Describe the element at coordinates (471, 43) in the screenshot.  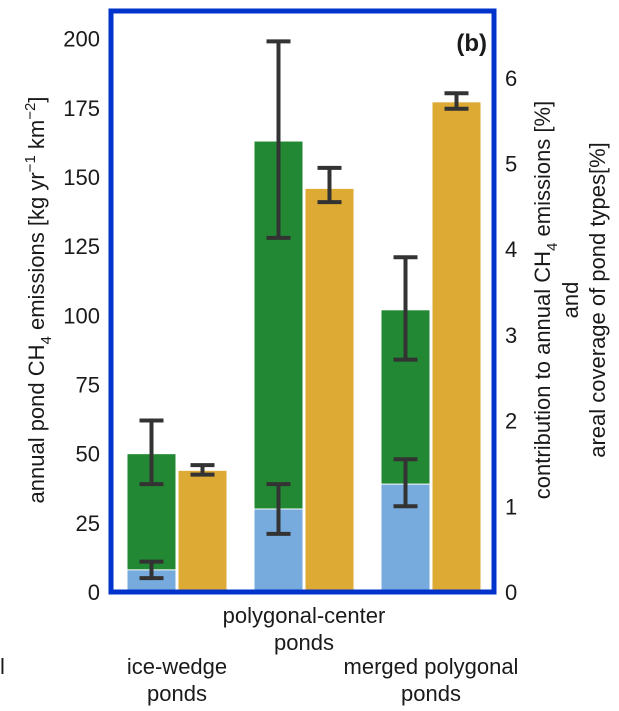
I see `panel-label: (b)` at that location.